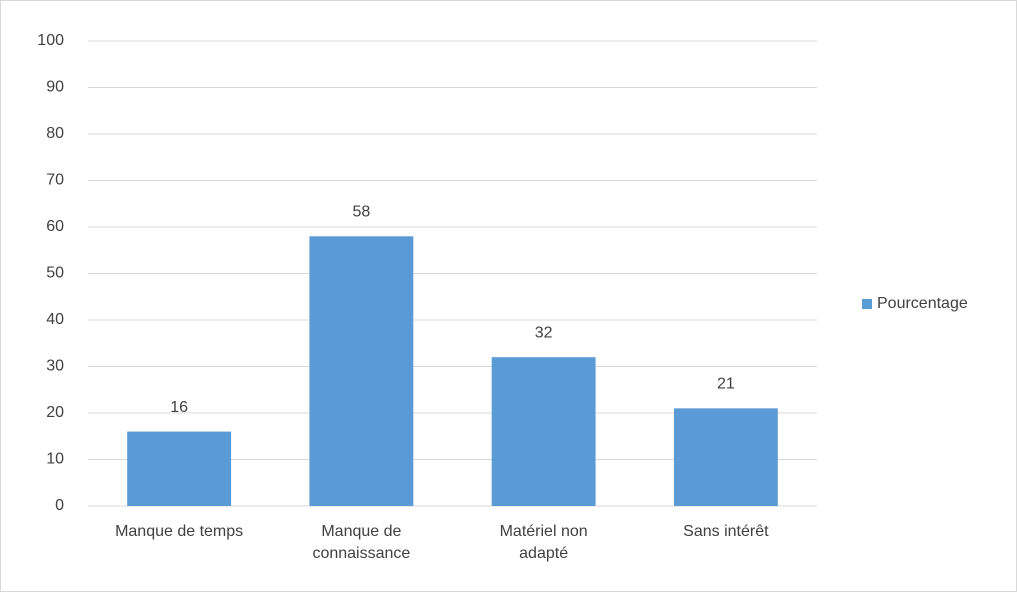 The image size is (1017, 592). What do you see at coordinates (179, 531) in the screenshot?
I see `x-tick-label: Manque de temps` at bounding box center [179, 531].